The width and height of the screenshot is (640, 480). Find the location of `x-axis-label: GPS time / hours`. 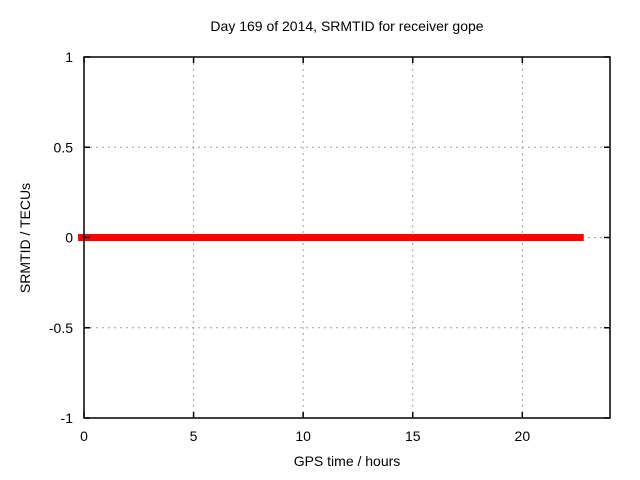

x-axis-label: GPS time / hours is located at coordinates (347, 461).